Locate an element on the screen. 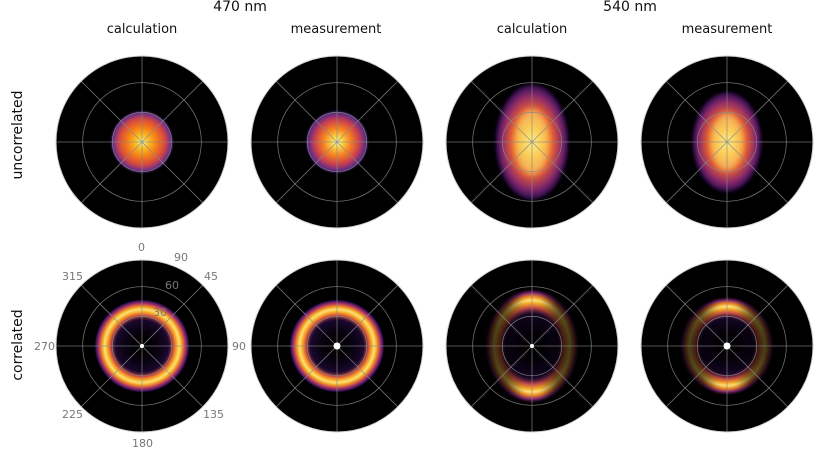 Image resolution: width=831 pixels, height=450 pixels. polar-panel-uncorrelated-measurement-470nm is located at coordinates (337, 142).